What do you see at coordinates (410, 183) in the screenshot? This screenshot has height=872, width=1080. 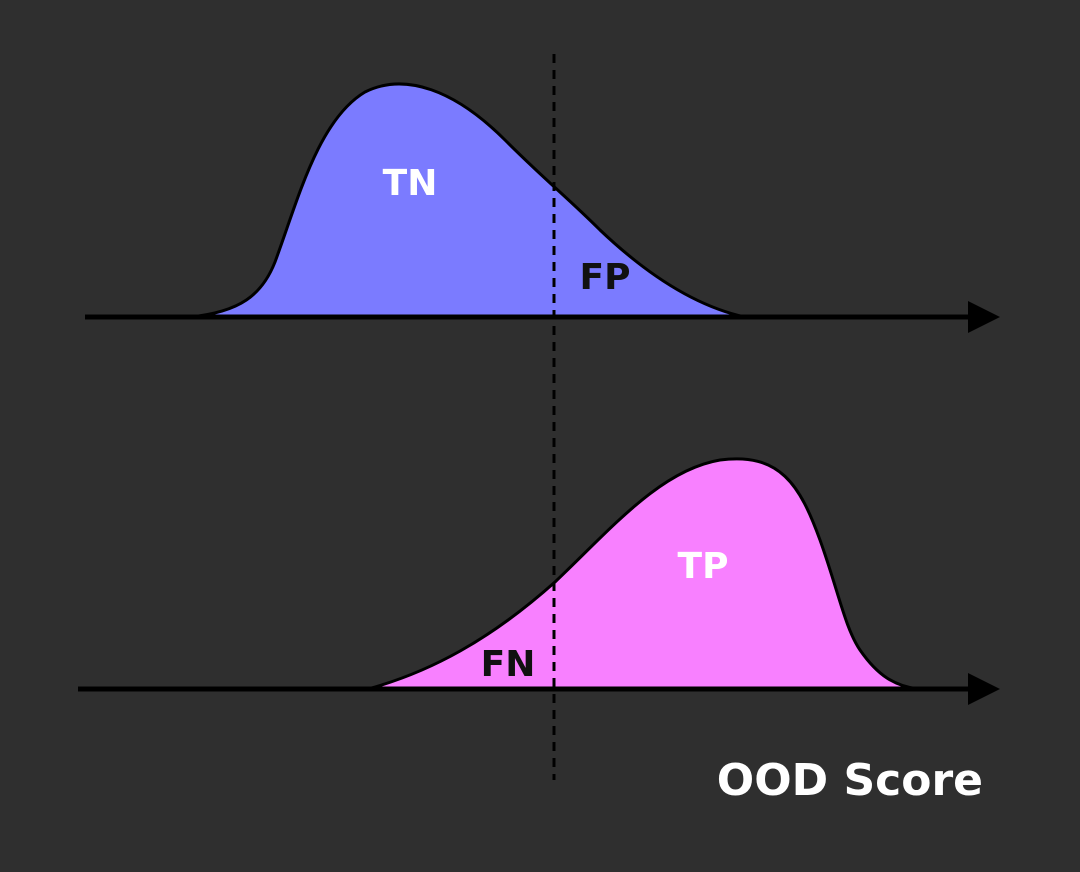 I see `tn-label: TN` at bounding box center [410, 183].